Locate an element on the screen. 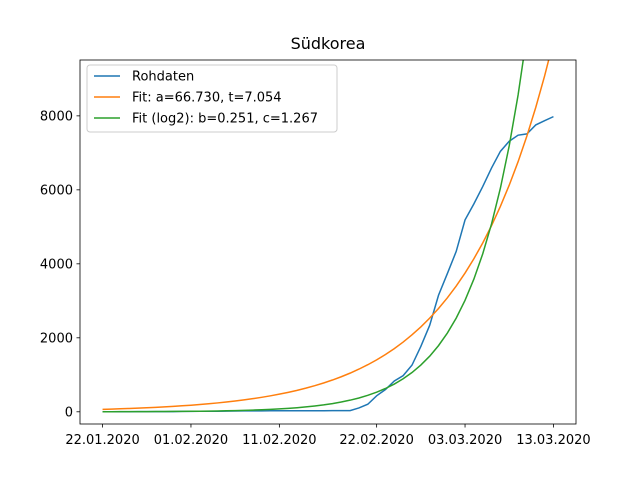  y-tick-label: 4000 is located at coordinates (56, 264).